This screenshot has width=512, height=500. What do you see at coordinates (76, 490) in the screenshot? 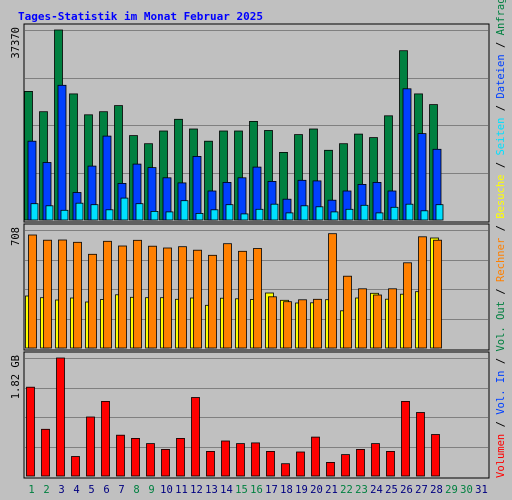
I see `x-tick-label: 4` at bounding box center [76, 490].